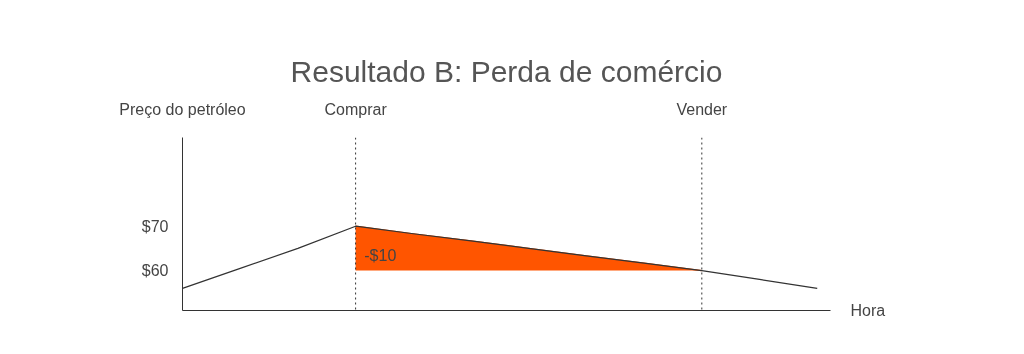 Image resolution: width=1024 pixels, height=354 pixels. Describe the element at coordinates (356, 109) in the screenshot. I see `text: Comprar` at that location.